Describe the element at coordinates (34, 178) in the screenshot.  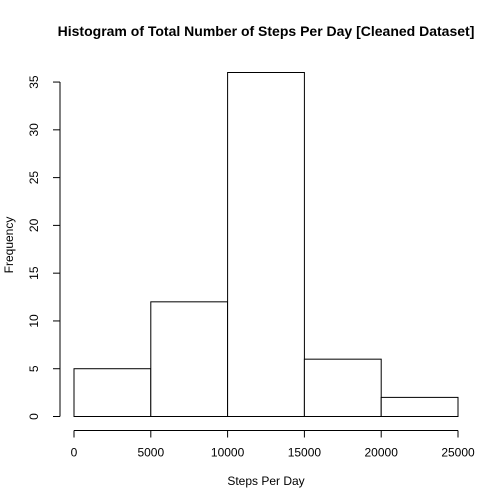
I see `y-tick-label-5: 25` at that location.